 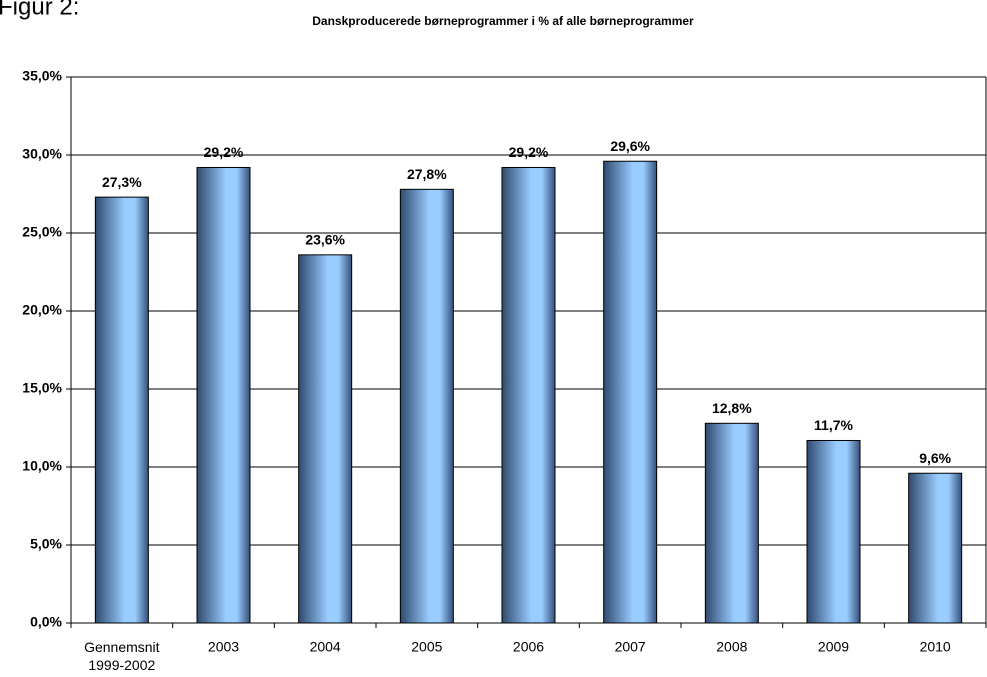 I want to click on y-tick-label: 0,0%, so click(x=46, y=622).